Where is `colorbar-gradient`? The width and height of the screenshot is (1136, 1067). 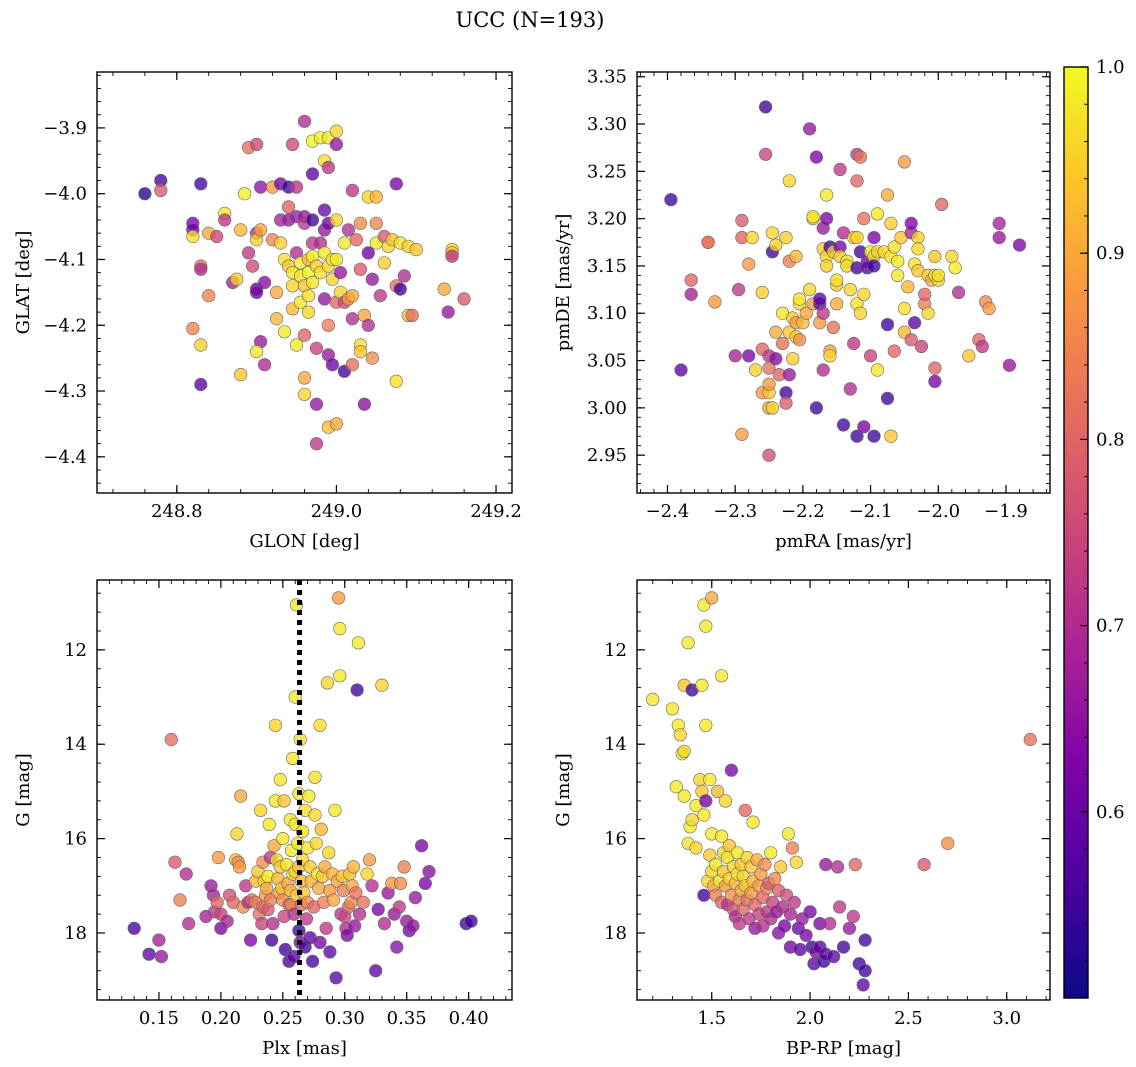
colorbar-gradient is located at coordinates (1076, 532).